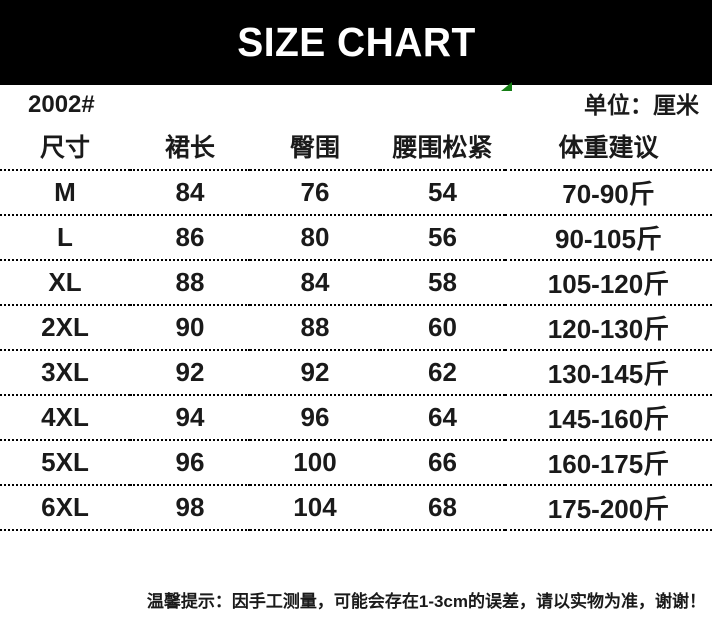 This screenshot has height=623, width=712. I want to click on table-row: XL 88 84 58 105-120斤, so click(356, 283).